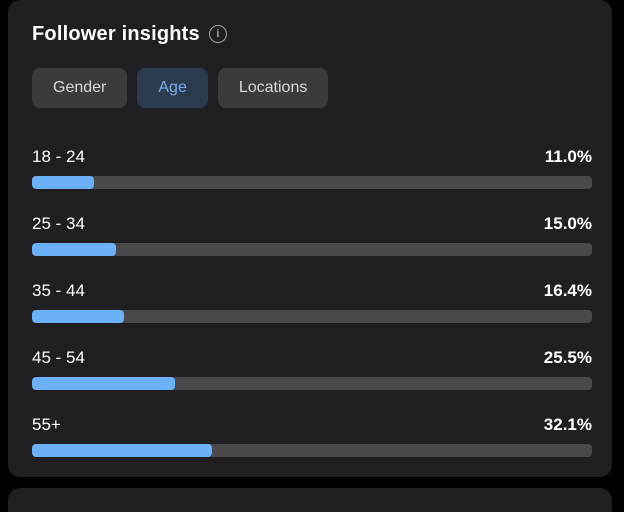 This screenshot has width=624, height=512. Describe the element at coordinates (172, 88) in the screenshot. I see `tab-age: Age` at that location.